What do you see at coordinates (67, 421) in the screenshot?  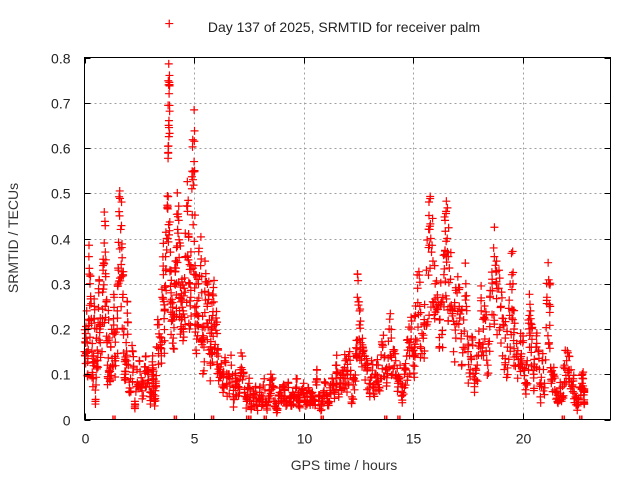 I see `y-tick-label: 0` at bounding box center [67, 421].